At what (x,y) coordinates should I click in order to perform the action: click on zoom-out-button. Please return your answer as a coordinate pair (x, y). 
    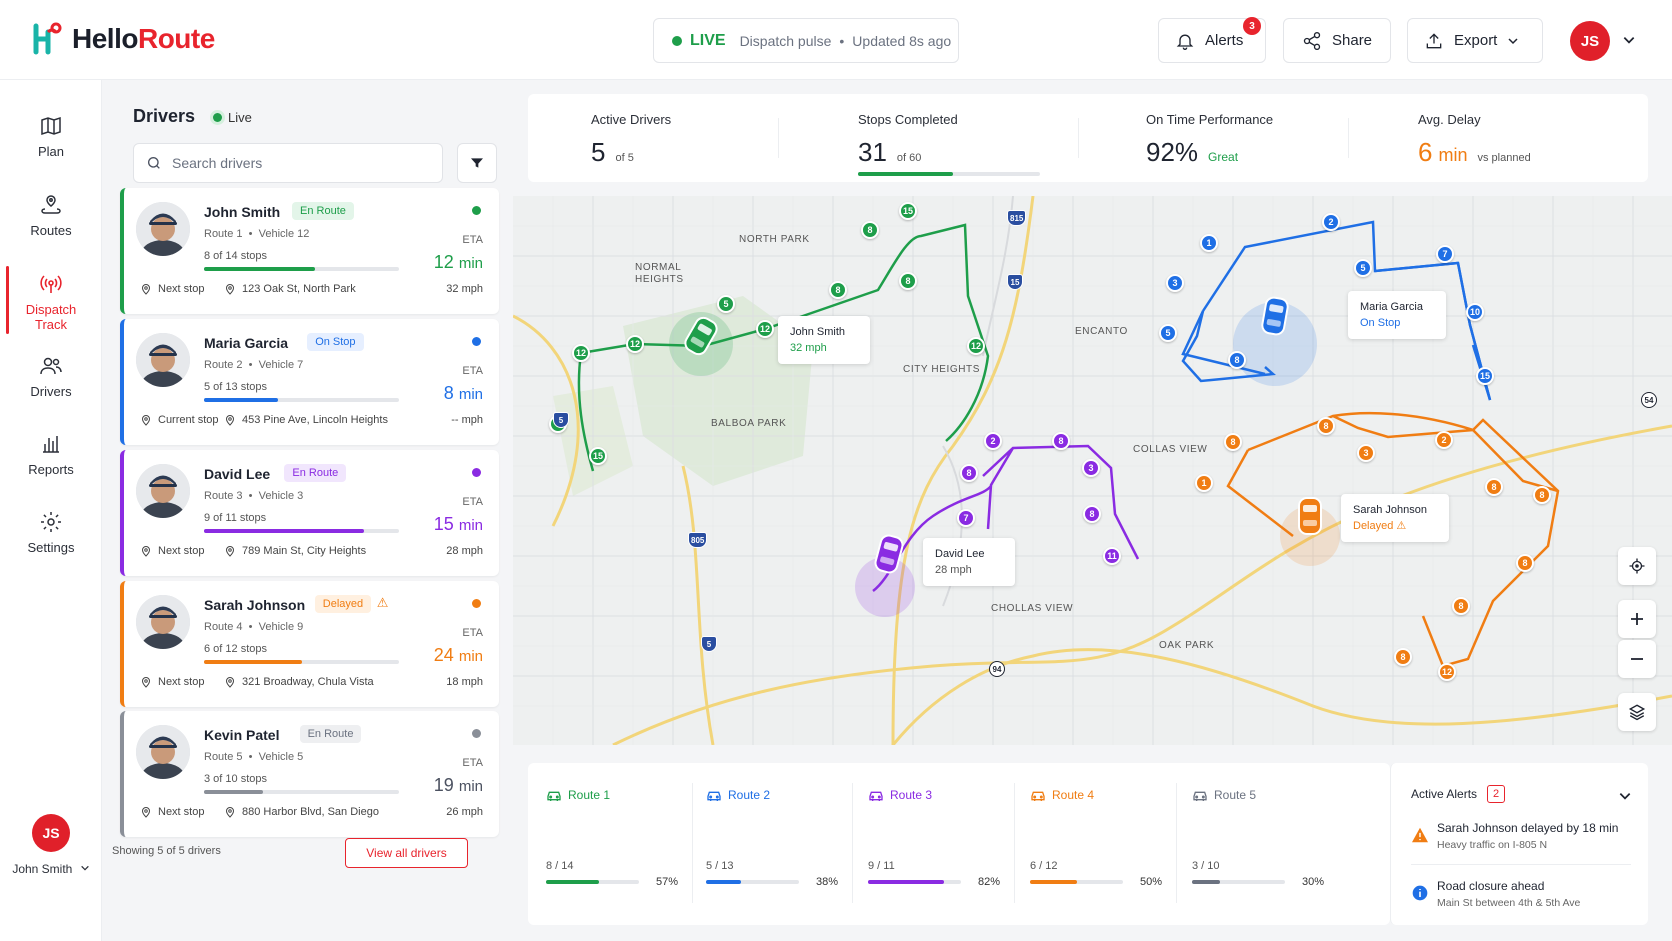
    Looking at the image, I should click on (1637, 659).